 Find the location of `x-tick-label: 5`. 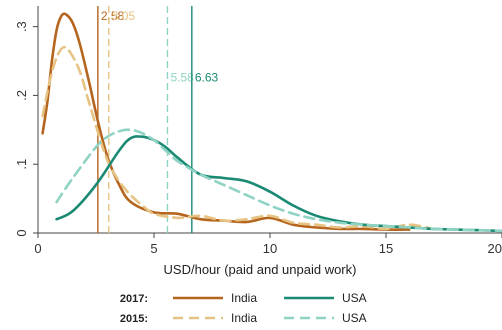

x-tick-label: 5 is located at coordinates (153, 248).